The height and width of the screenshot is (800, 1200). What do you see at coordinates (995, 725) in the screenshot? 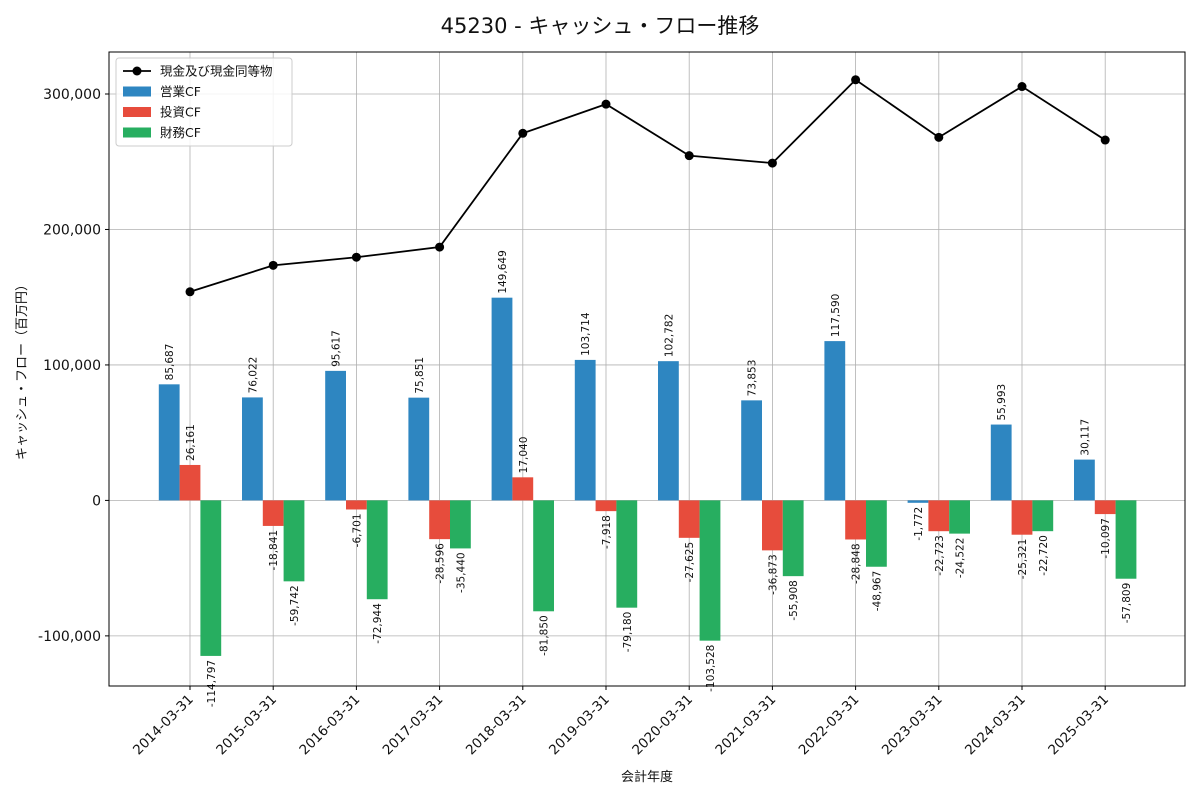
I see `x-tick-label: 2024-03-31` at bounding box center [995, 725].